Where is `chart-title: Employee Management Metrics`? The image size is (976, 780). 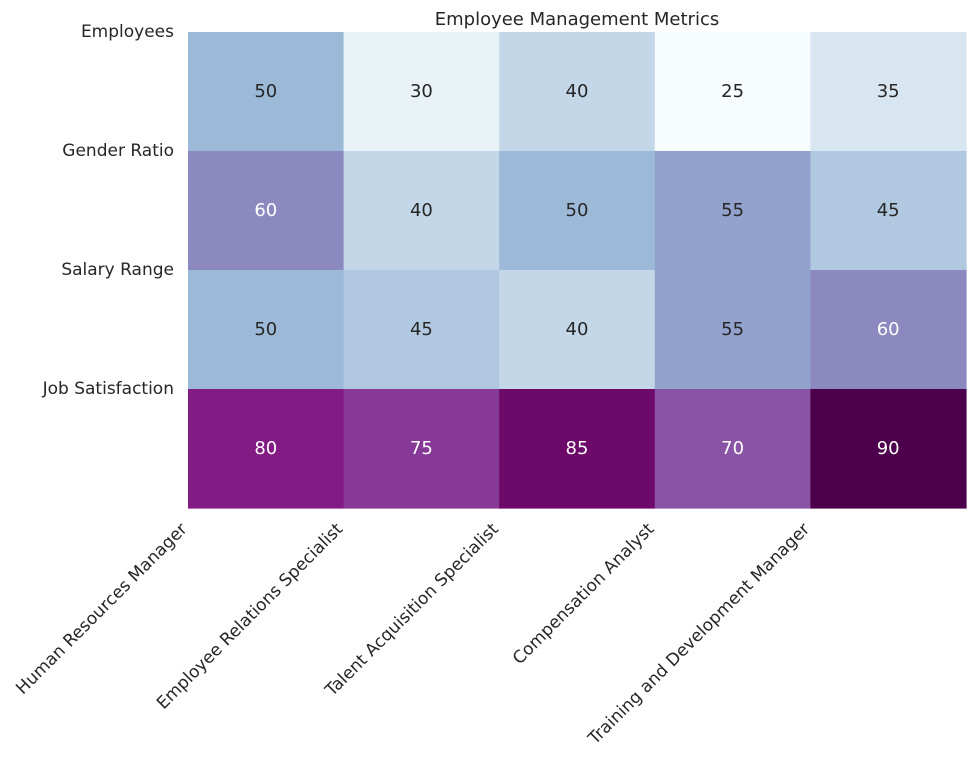
chart-title: Employee Management Metrics is located at coordinates (577, 19).